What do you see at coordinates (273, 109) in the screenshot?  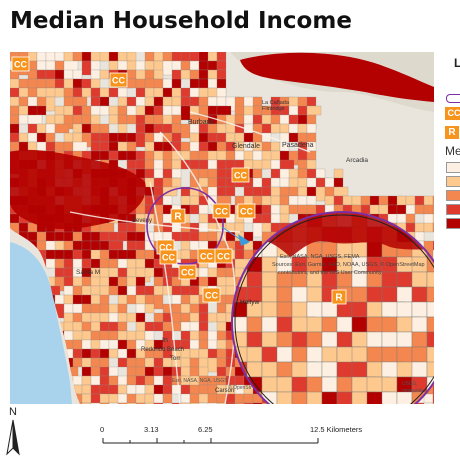 I see `label-la-canada-2: Flintridge` at bounding box center [273, 109].